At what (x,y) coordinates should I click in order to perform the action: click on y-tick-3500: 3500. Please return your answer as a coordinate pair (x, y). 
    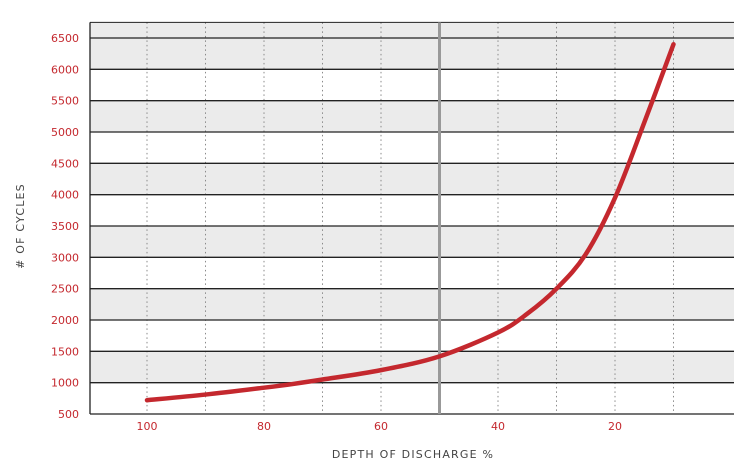
    Looking at the image, I should click on (65, 226).